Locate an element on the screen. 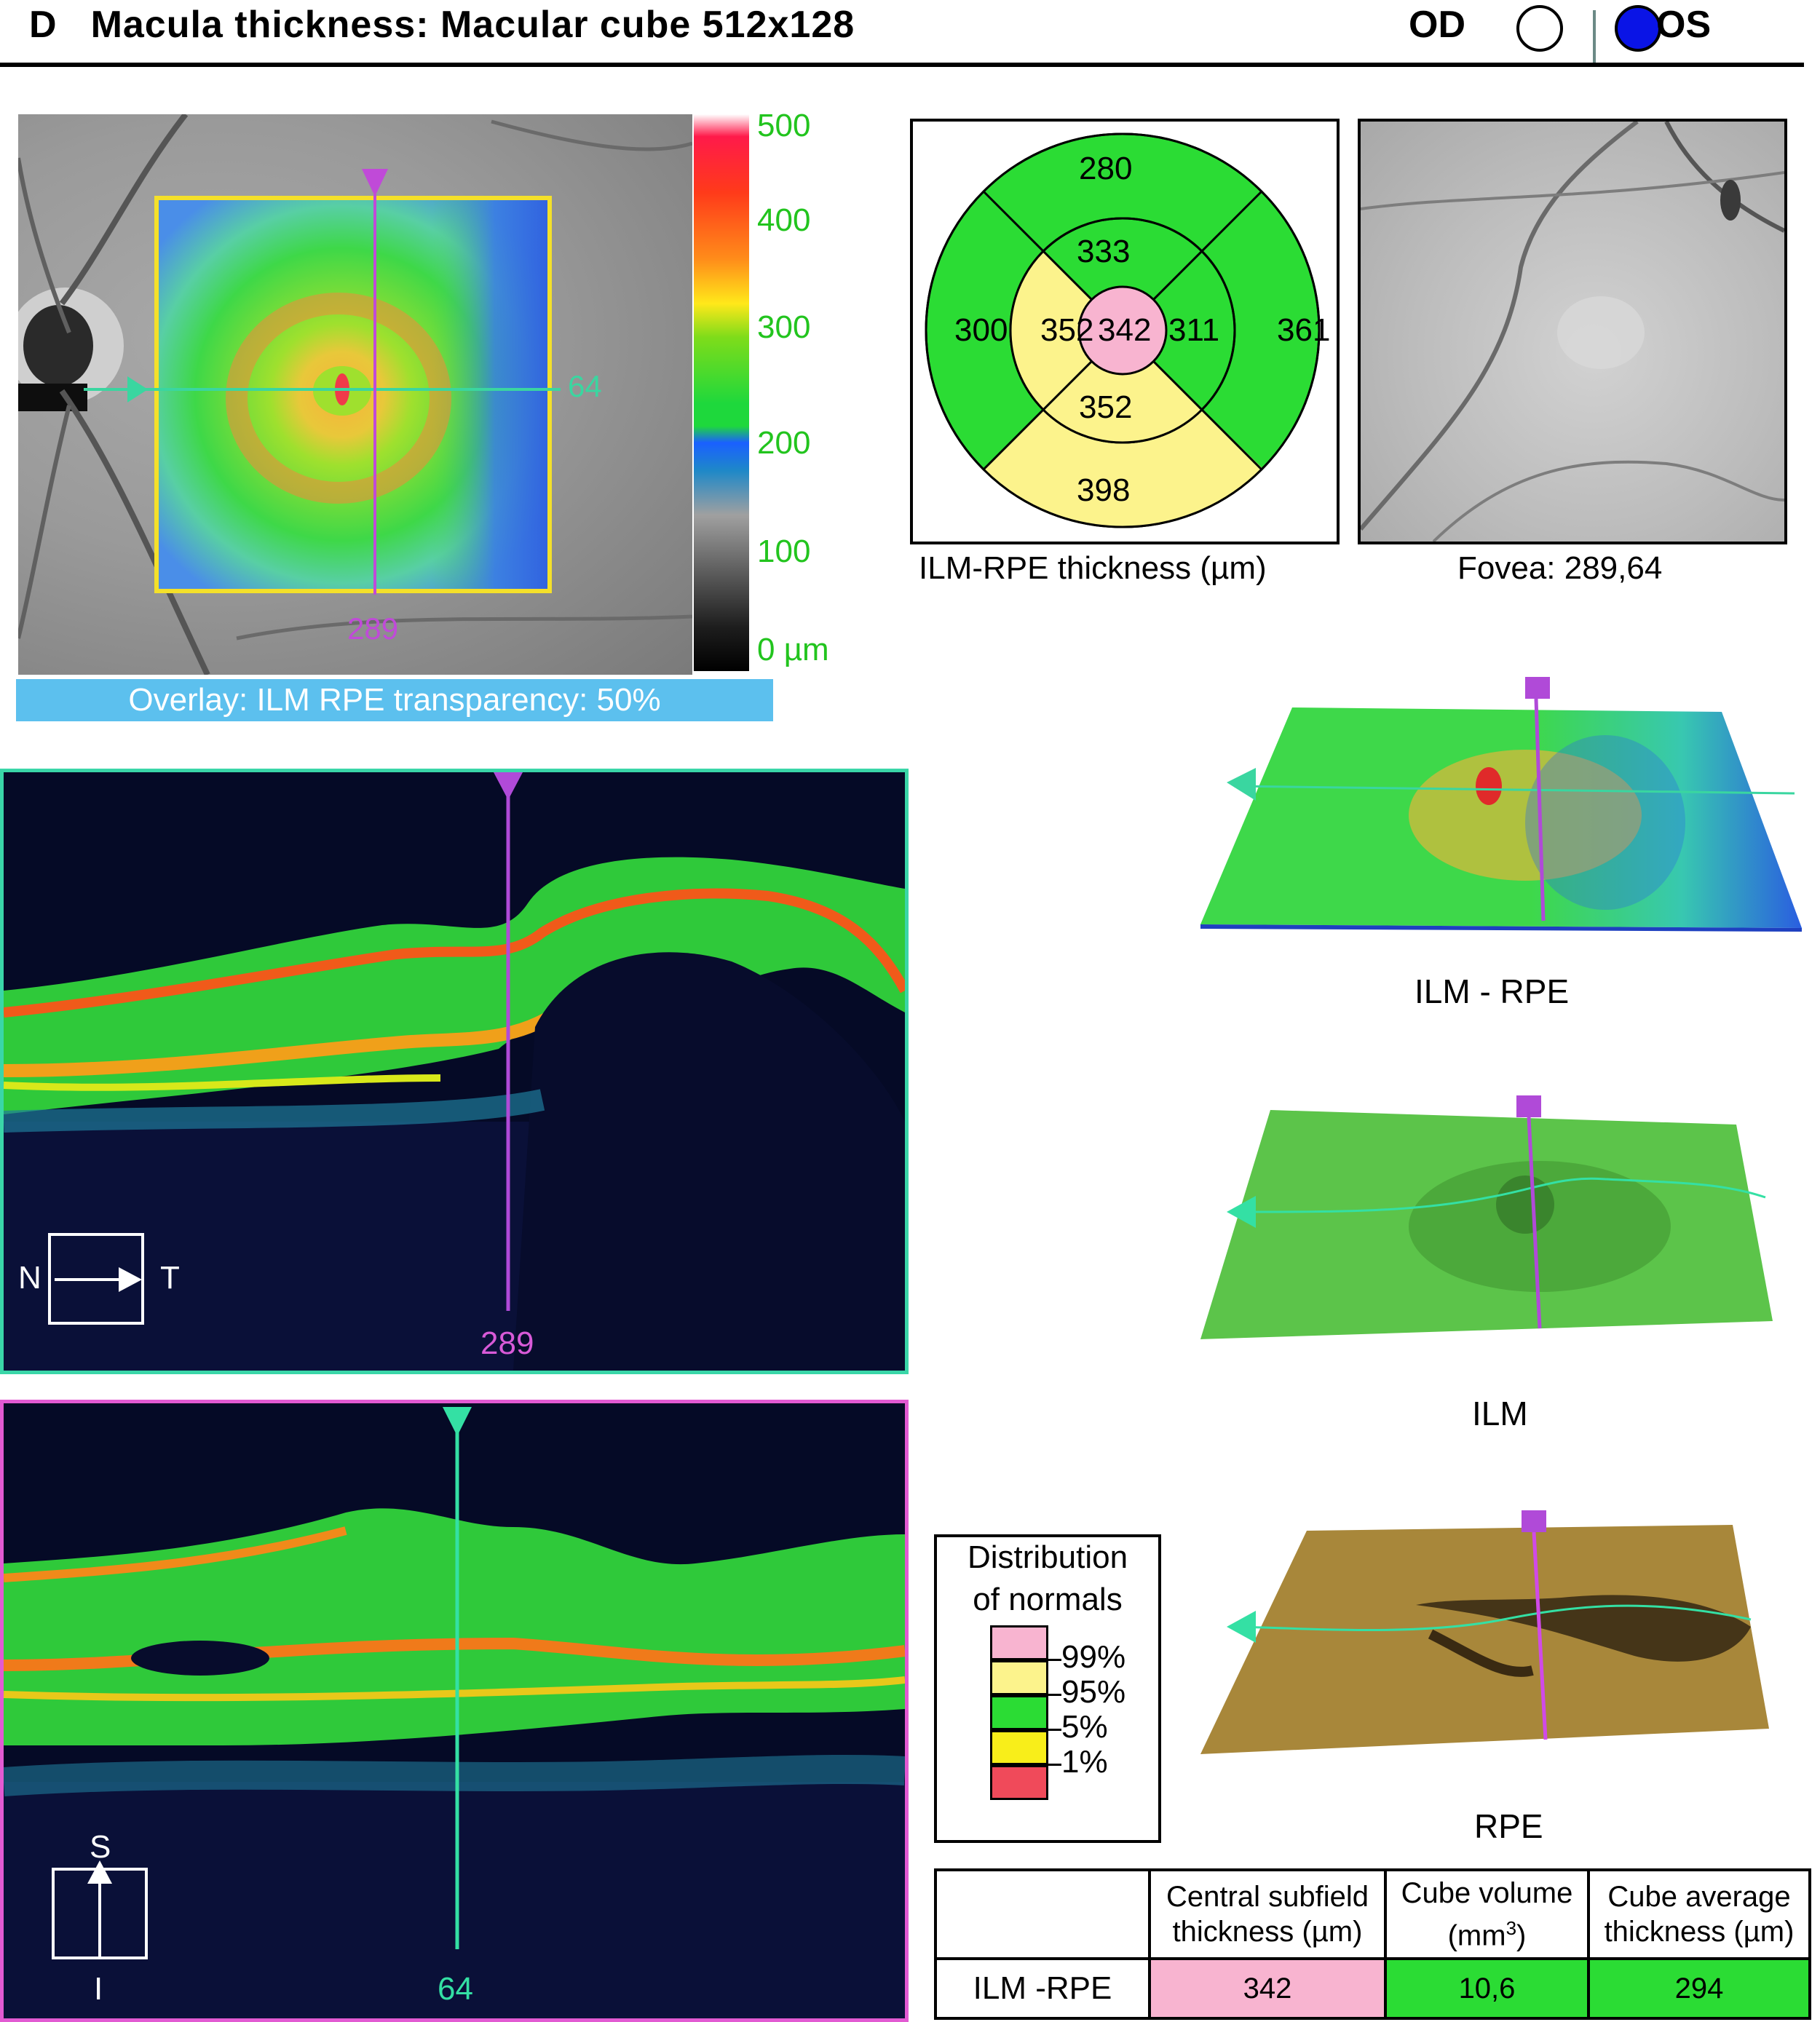 This screenshot has height=2022, width=1820. nasal-label: N is located at coordinates (29, 1278).